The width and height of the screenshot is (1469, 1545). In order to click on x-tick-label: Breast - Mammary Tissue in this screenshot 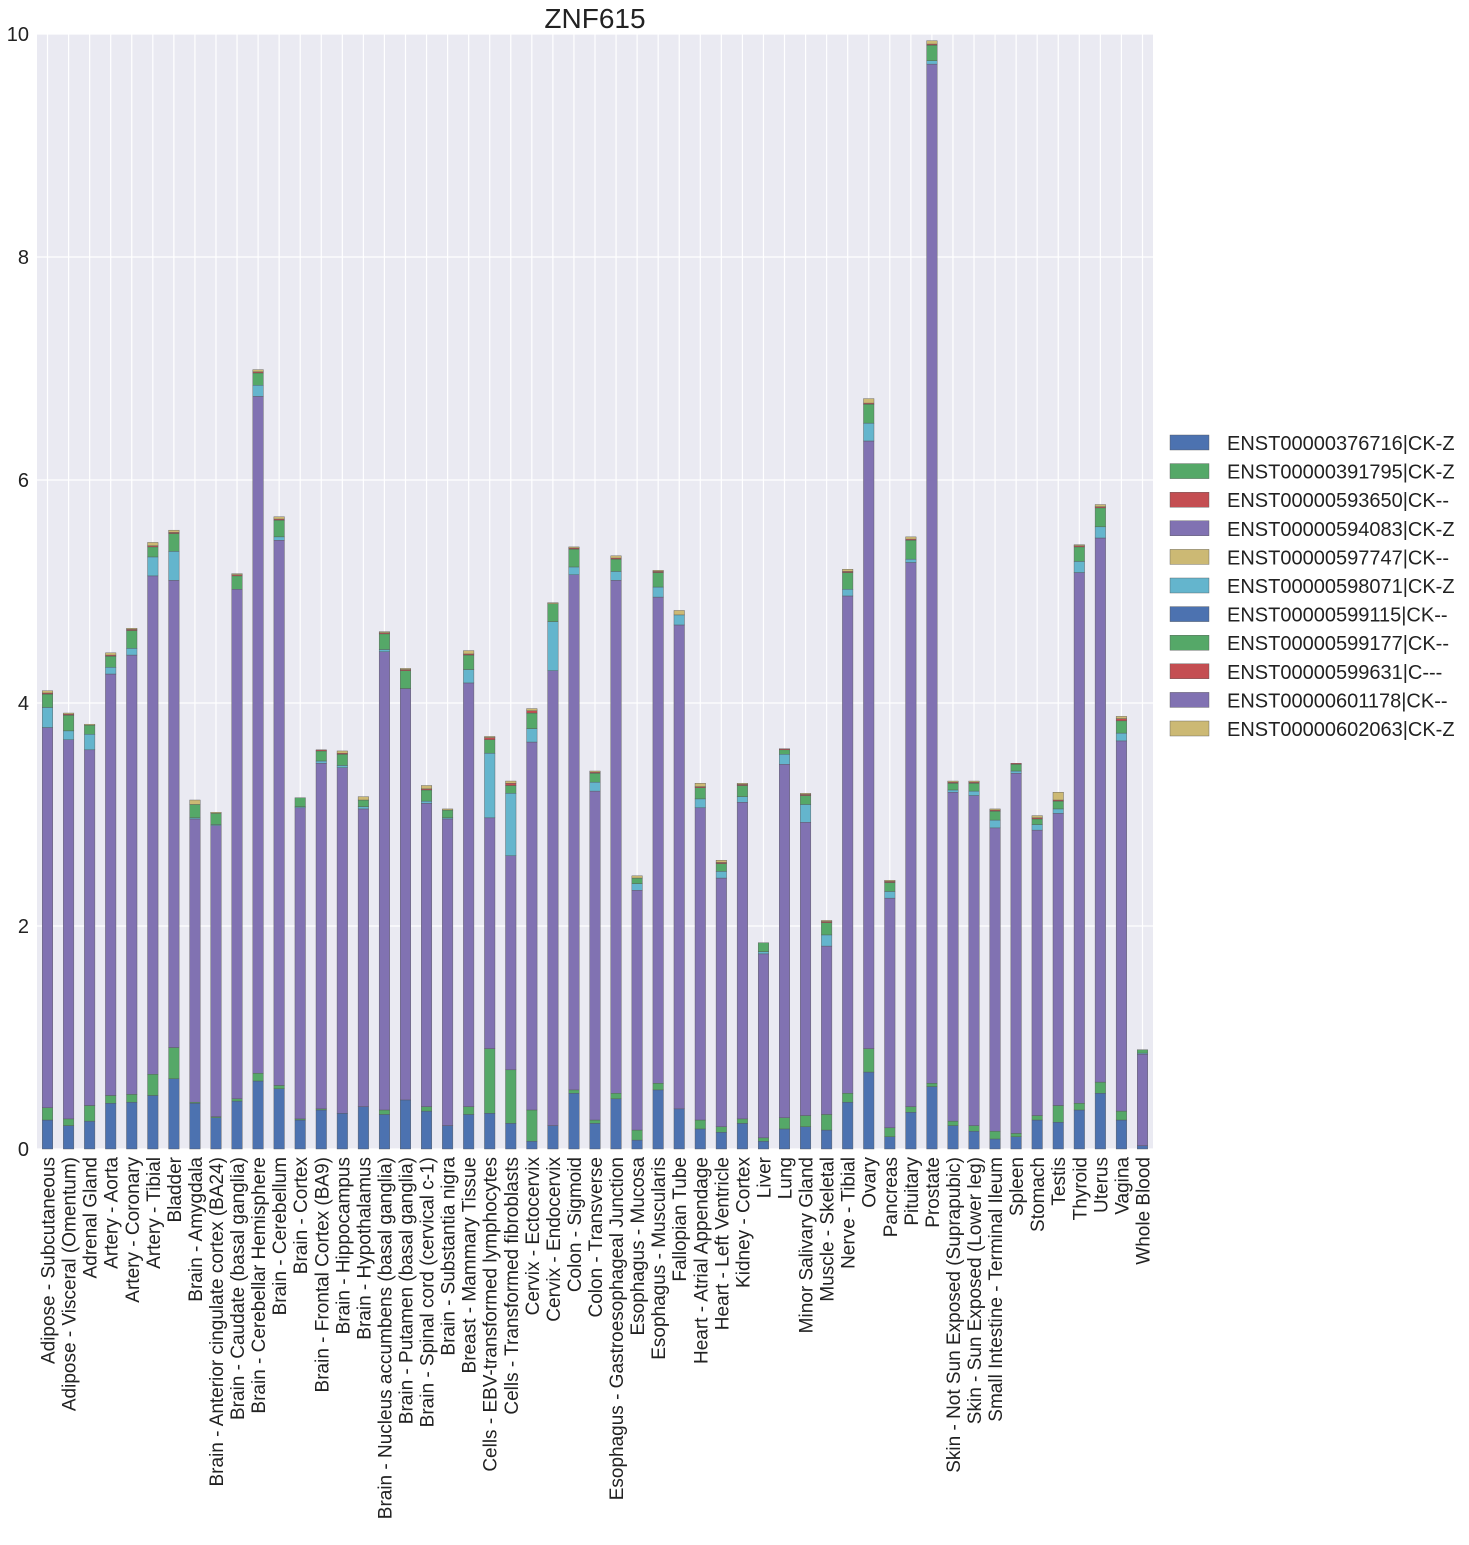, I will do `click(470, 1265)`.